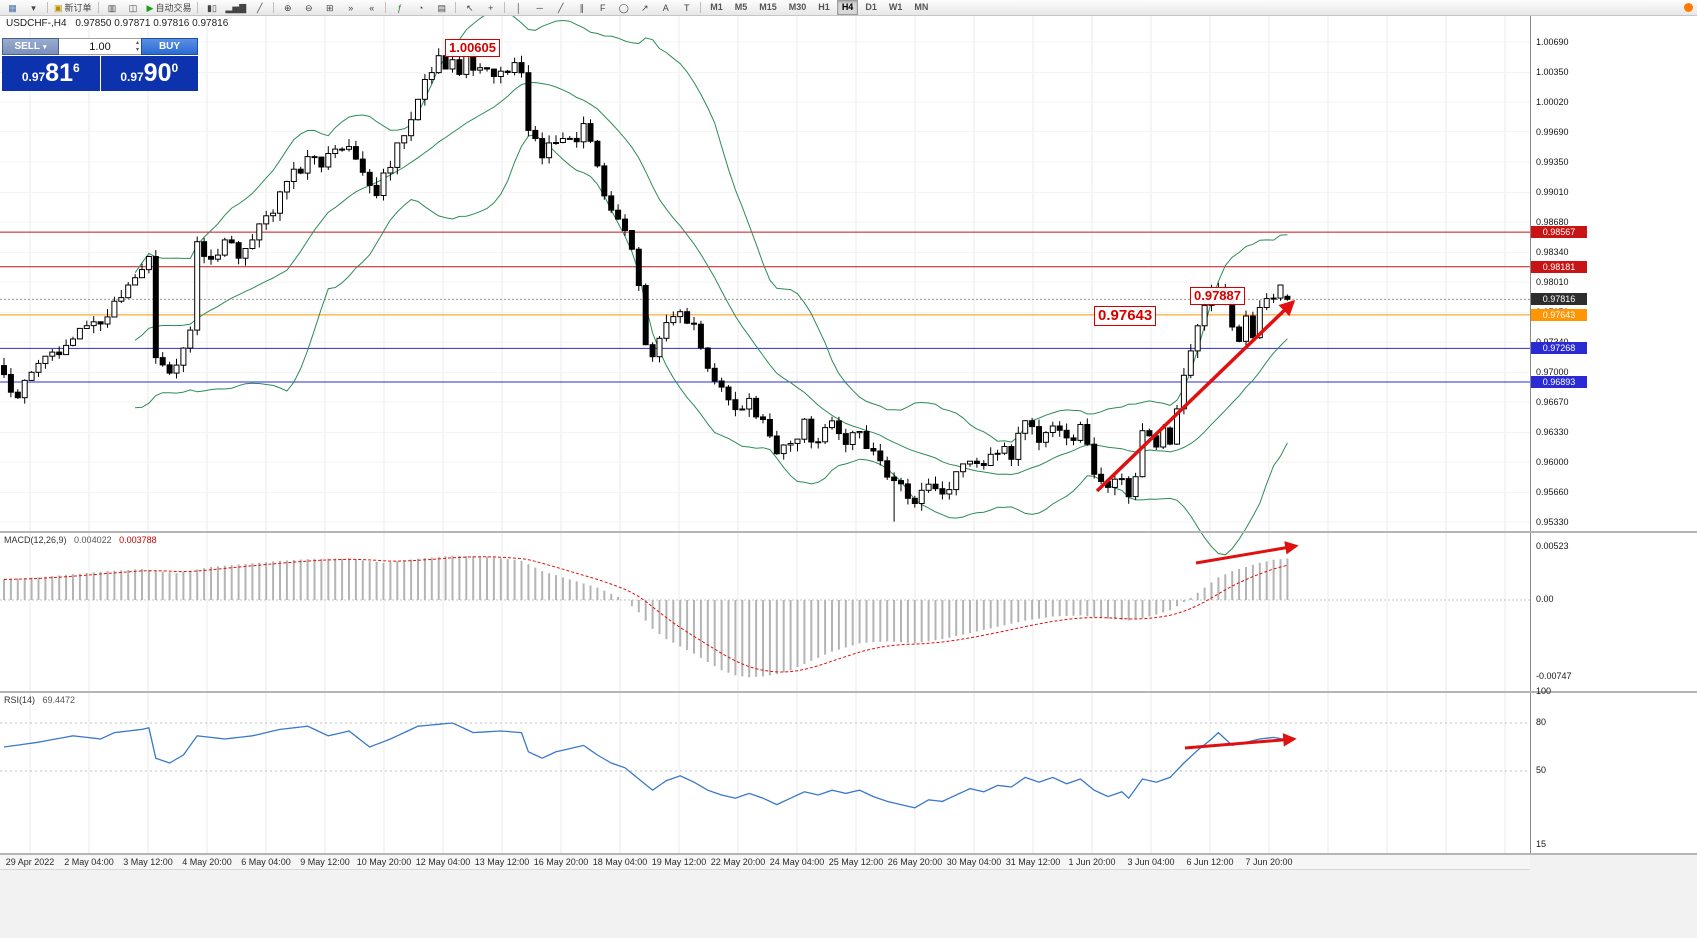 The width and height of the screenshot is (1697, 938). I want to click on text-label-button: T, so click(686, 8).